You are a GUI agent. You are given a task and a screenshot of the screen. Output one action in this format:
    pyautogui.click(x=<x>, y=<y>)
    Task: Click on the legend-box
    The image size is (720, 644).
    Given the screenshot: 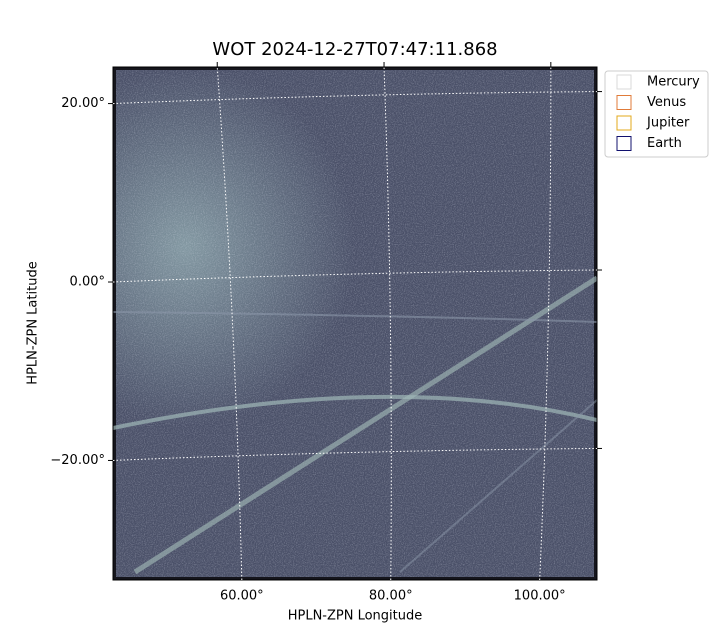 What is the action you would take?
    pyautogui.click(x=656, y=114)
    